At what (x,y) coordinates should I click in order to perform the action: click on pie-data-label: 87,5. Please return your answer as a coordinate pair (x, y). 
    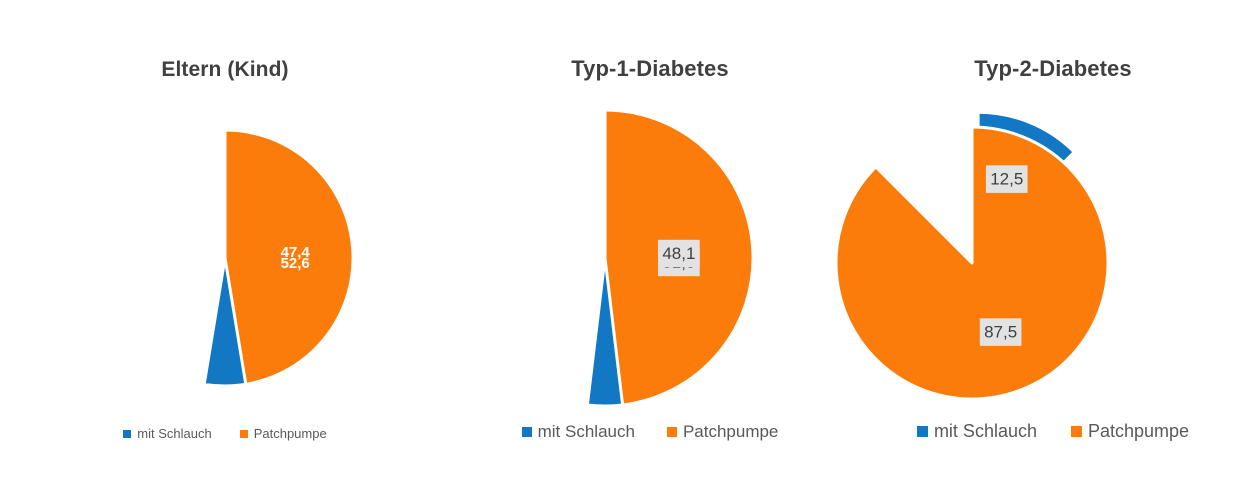
    Looking at the image, I should click on (1000, 332).